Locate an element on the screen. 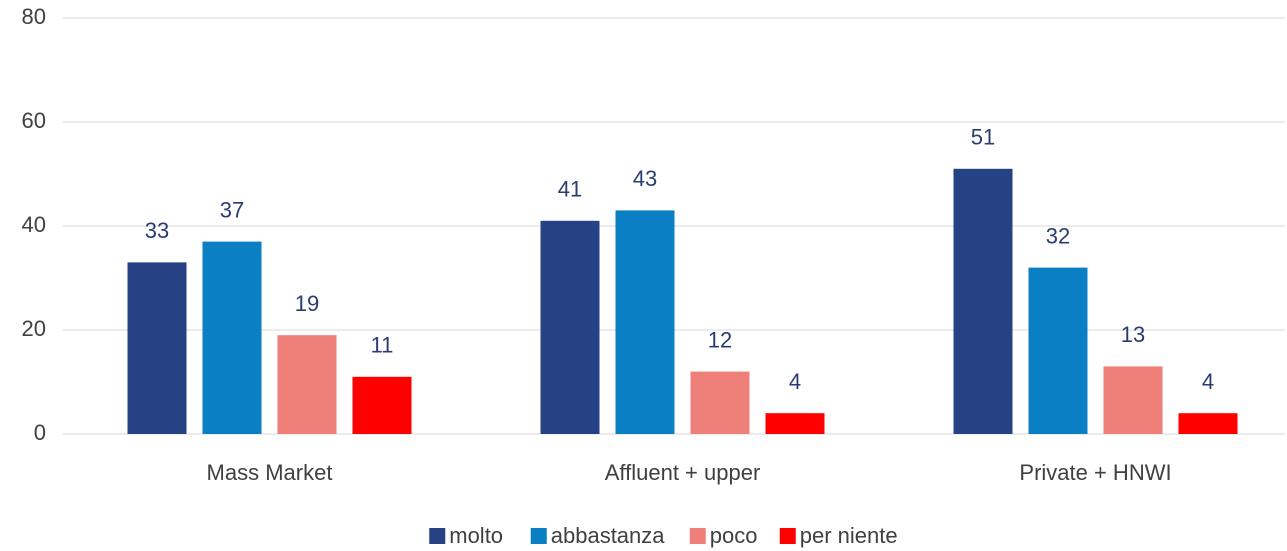  y-tick-label: 80 is located at coordinates (34, 16).